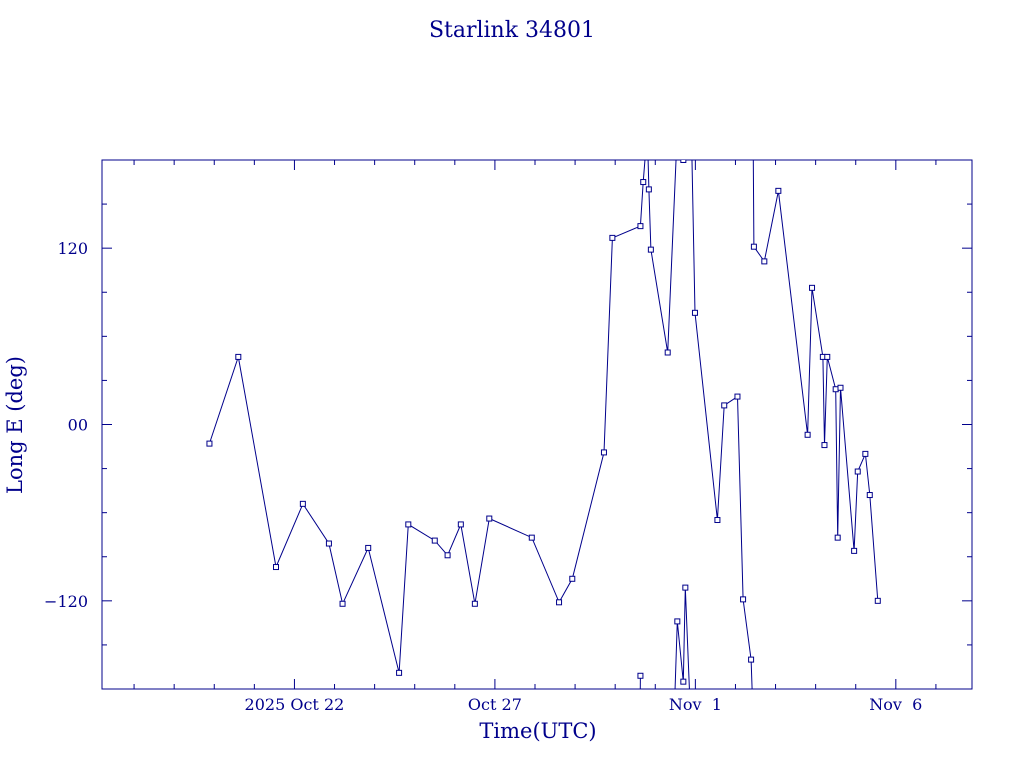 The height and width of the screenshot is (773, 1024). I want to click on x-tick-label: Oct 27, so click(495, 704).